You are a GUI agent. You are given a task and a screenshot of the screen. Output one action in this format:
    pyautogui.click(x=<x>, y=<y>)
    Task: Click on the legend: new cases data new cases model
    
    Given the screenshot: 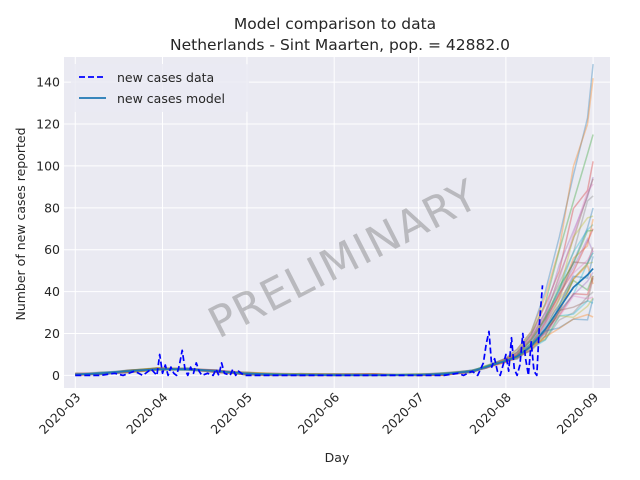 What is the action you would take?
    pyautogui.click(x=160, y=88)
    